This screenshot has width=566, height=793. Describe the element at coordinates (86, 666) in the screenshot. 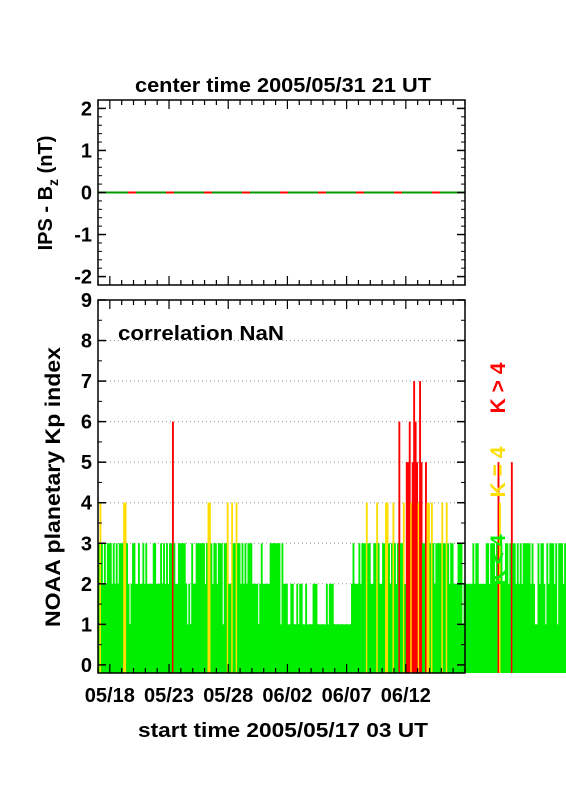

I see `bottom-ytick-label: 0` at that location.